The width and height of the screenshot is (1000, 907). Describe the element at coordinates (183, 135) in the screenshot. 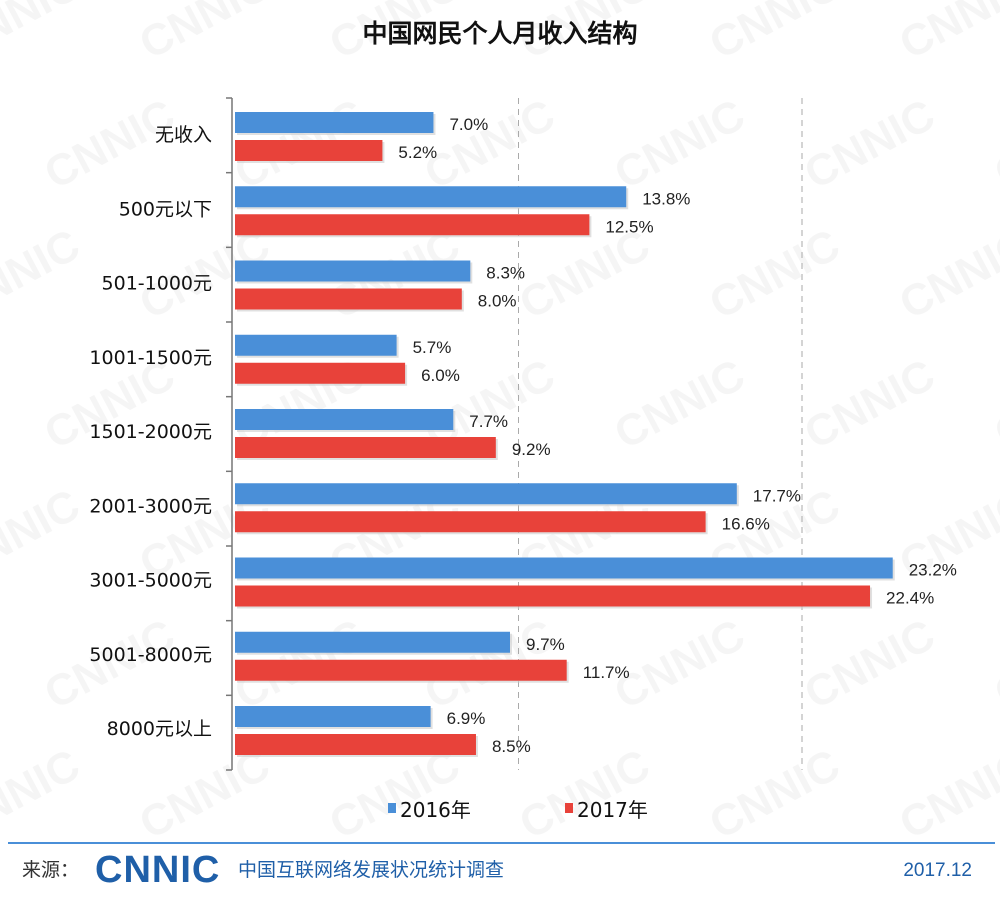

I see `category-label: 无收入` at that location.